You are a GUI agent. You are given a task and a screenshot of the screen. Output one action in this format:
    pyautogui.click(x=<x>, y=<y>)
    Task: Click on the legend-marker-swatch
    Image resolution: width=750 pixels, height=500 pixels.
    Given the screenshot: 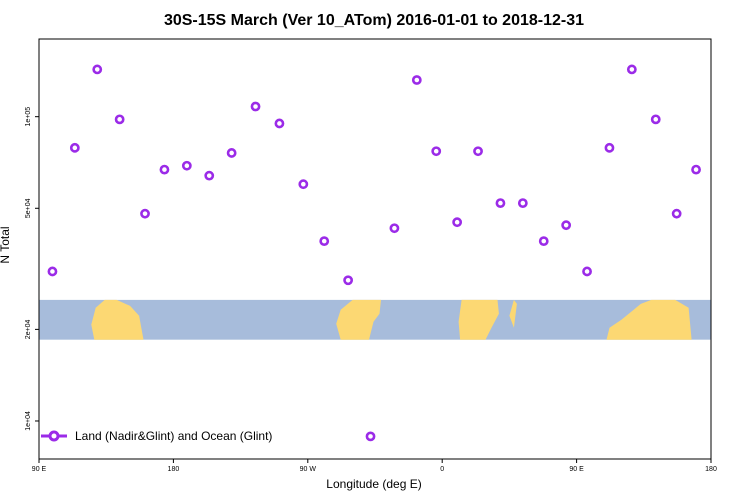 What is the action you would take?
    pyautogui.click(x=54, y=436)
    